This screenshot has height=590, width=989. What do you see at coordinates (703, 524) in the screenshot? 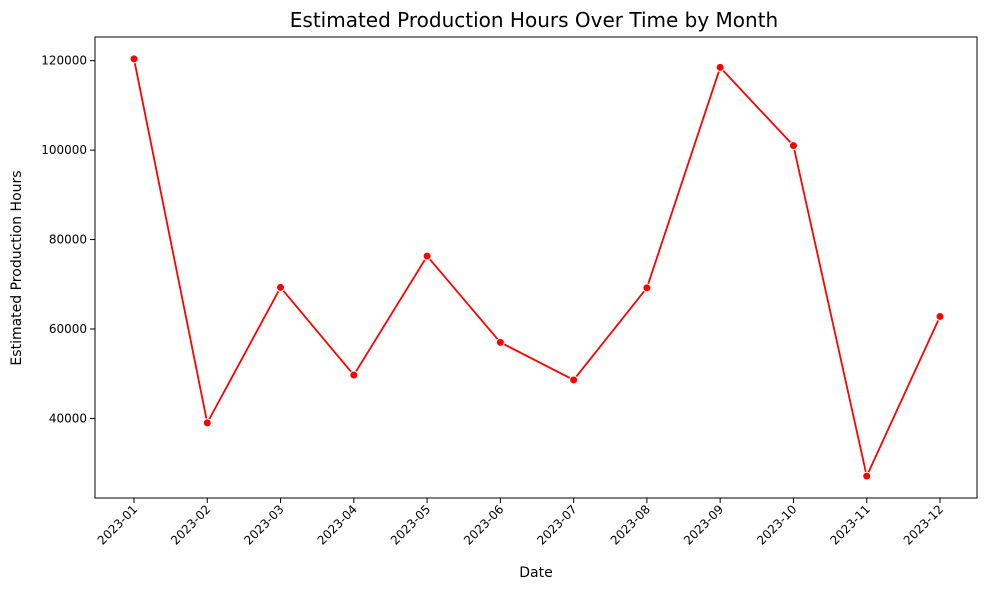
I see `x-tick-label: 2023-09` at bounding box center [703, 524].